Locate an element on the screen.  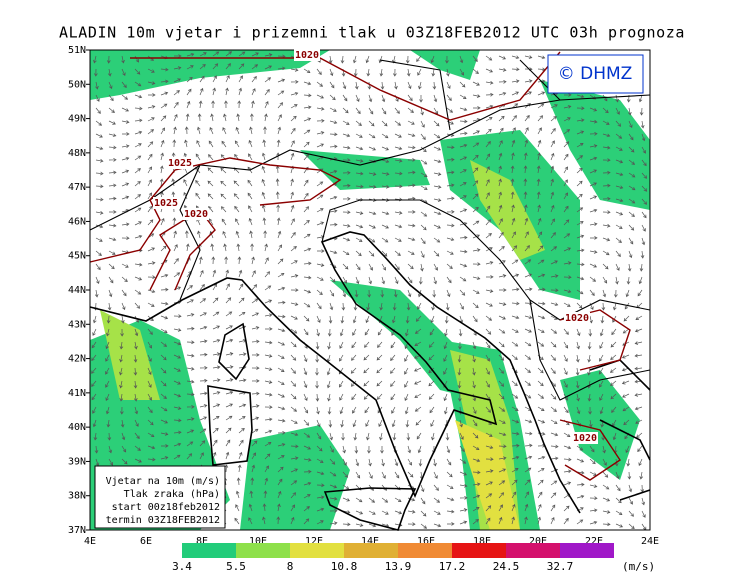
info-line: start 00z18feb2012 is located at coordinates (166, 507).